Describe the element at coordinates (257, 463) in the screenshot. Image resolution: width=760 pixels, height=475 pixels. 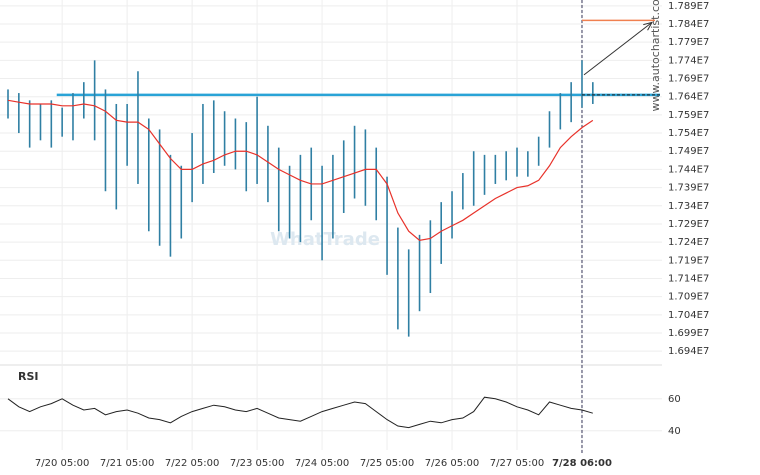
I see `x-tick-label: 7/23 05:00` at that location.